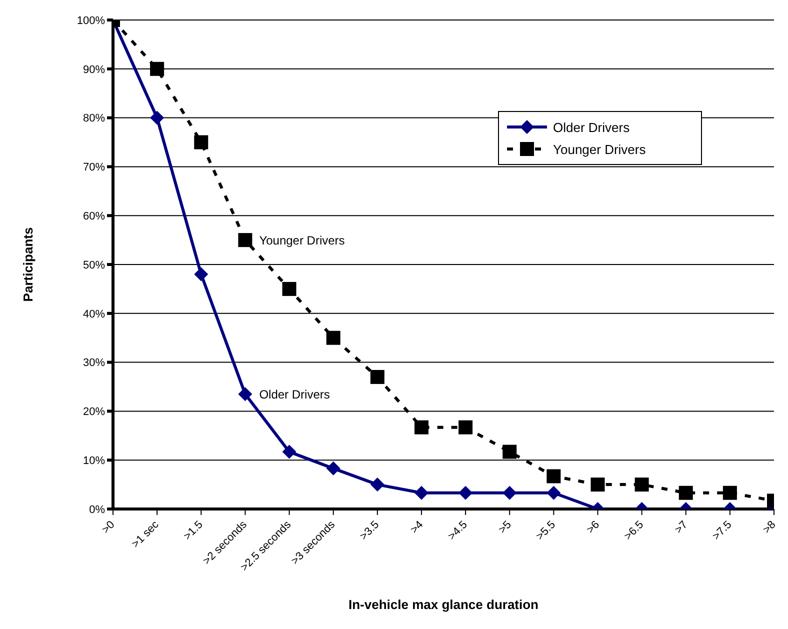 The image size is (788, 629). I want to click on legend-label: Older Drivers, so click(591, 127).